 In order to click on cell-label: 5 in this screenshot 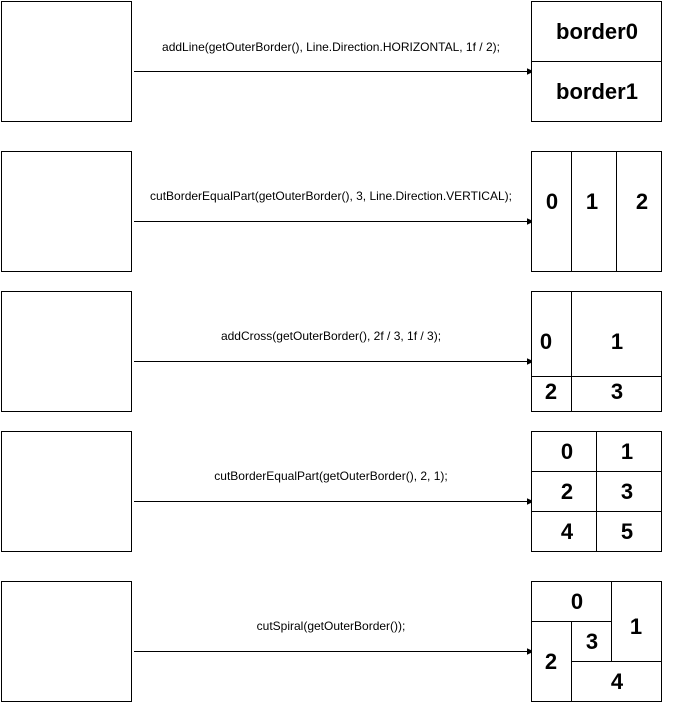, I will do `click(627, 531)`.